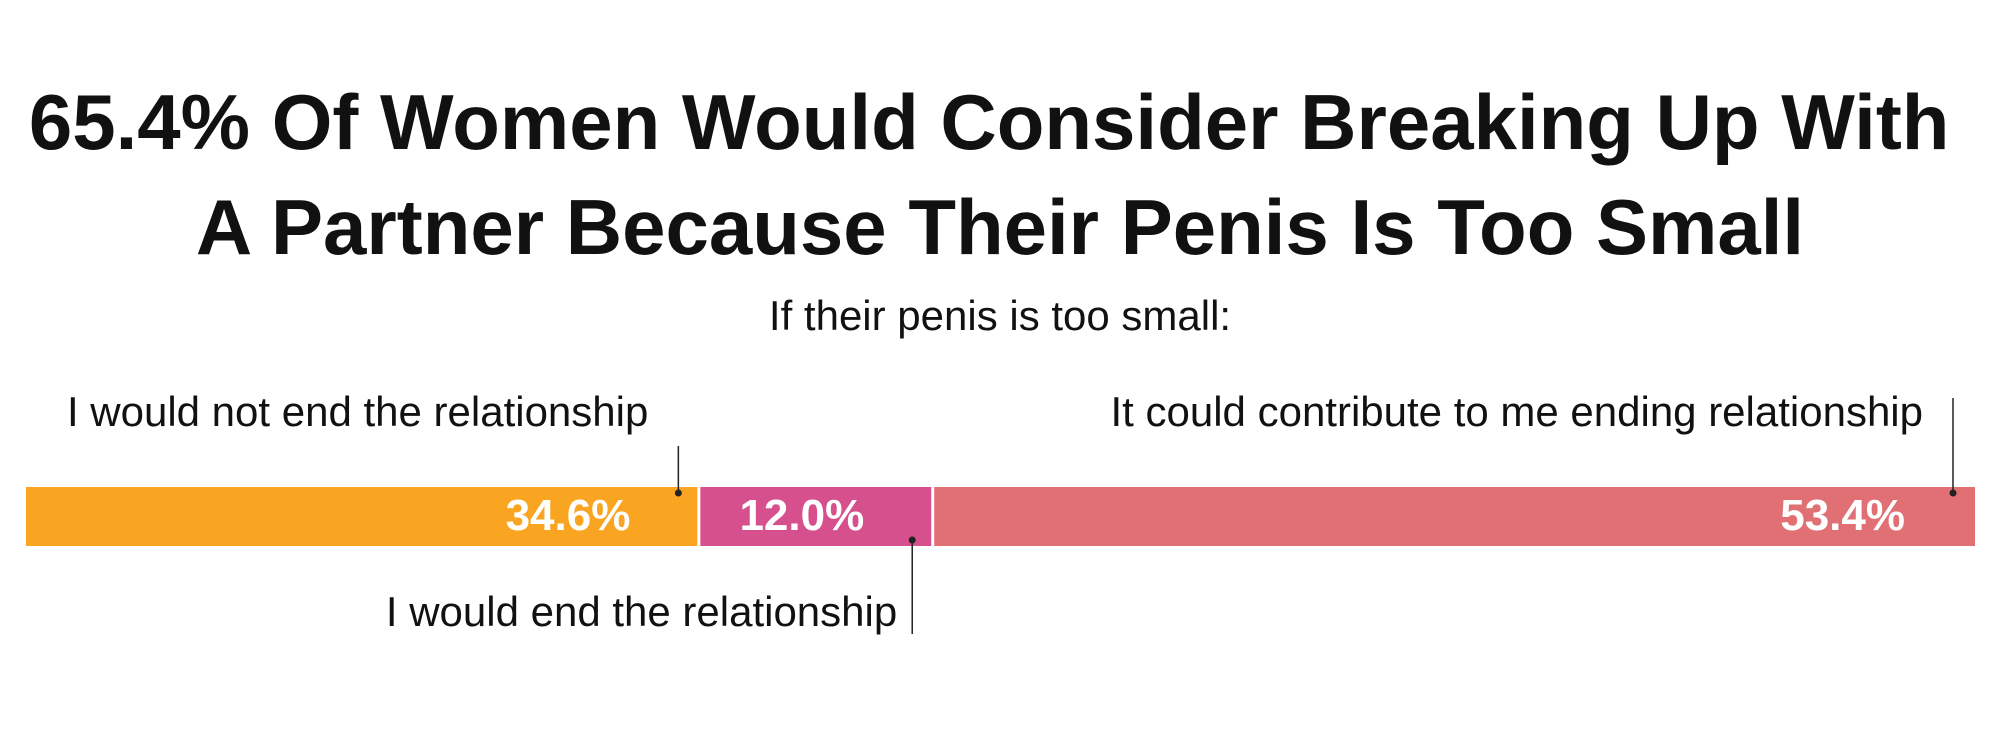 This screenshot has height=735, width=2000. What do you see at coordinates (1000, 315) in the screenshot?
I see `chart-subtitle: If their penis is too small:` at bounding box center [1000, 315].